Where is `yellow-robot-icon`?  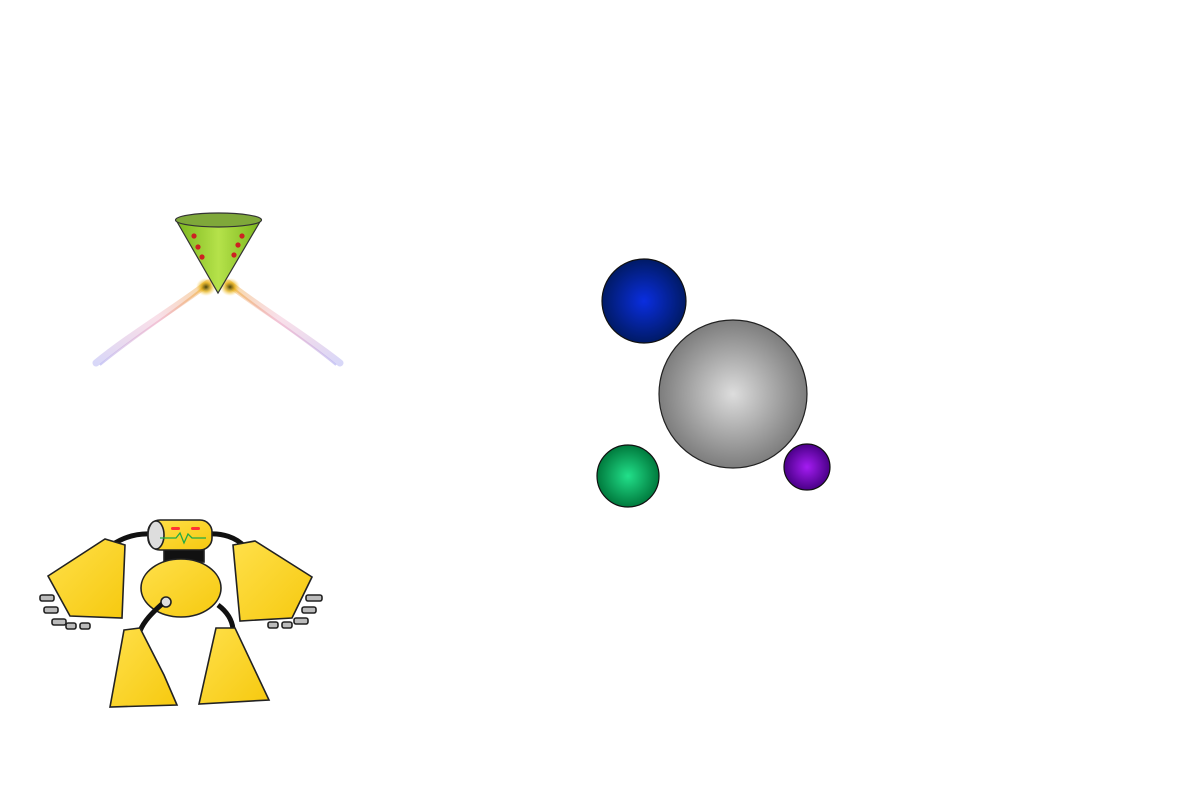 yellow-robot-icon is located at coordinates (181, 613).